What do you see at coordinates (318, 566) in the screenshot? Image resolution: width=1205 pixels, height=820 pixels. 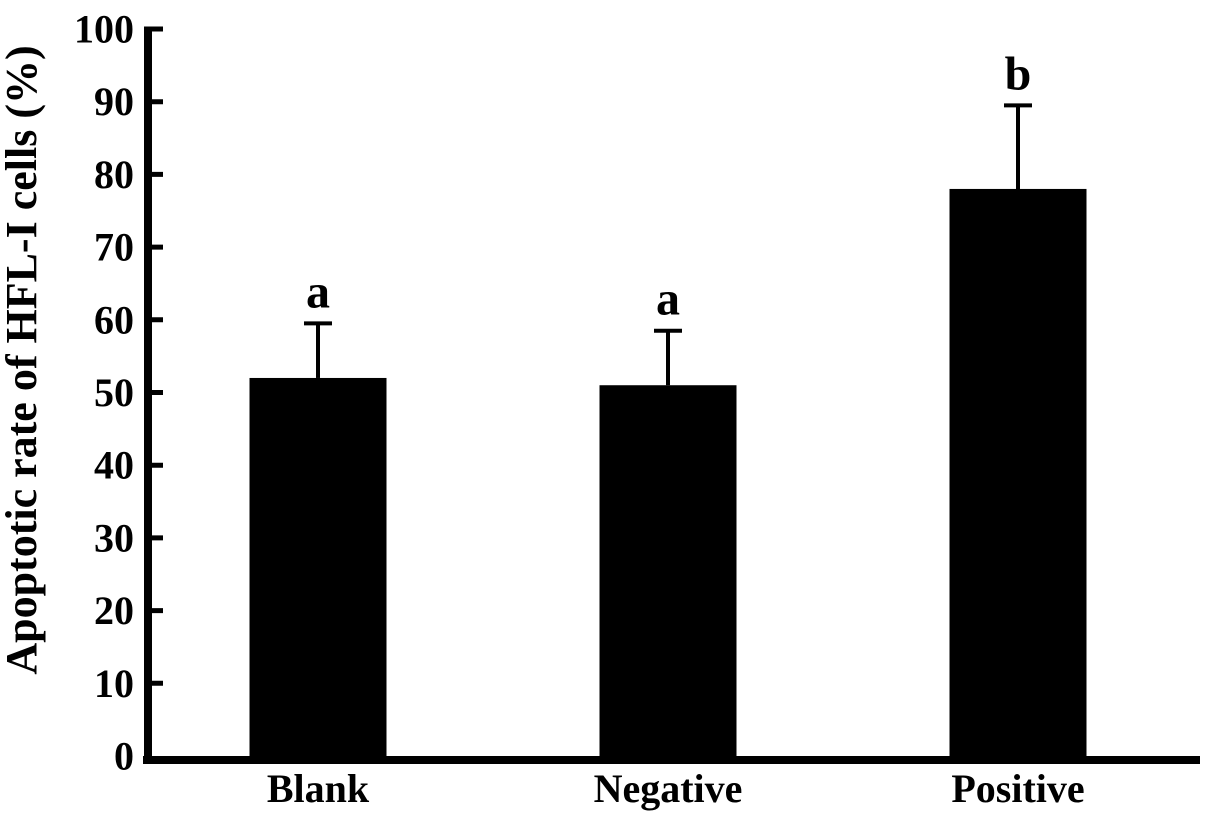 I see `bar-blank` at bounding box center [318, 566].